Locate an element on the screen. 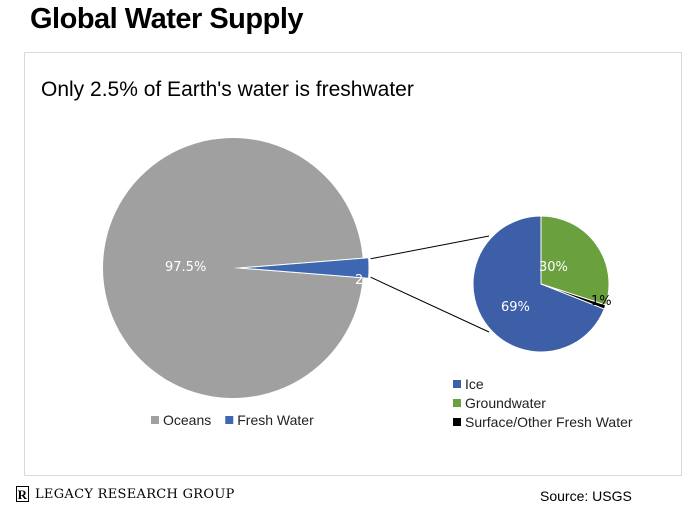  connector-line-bottom is located at coordinates (430, 304).